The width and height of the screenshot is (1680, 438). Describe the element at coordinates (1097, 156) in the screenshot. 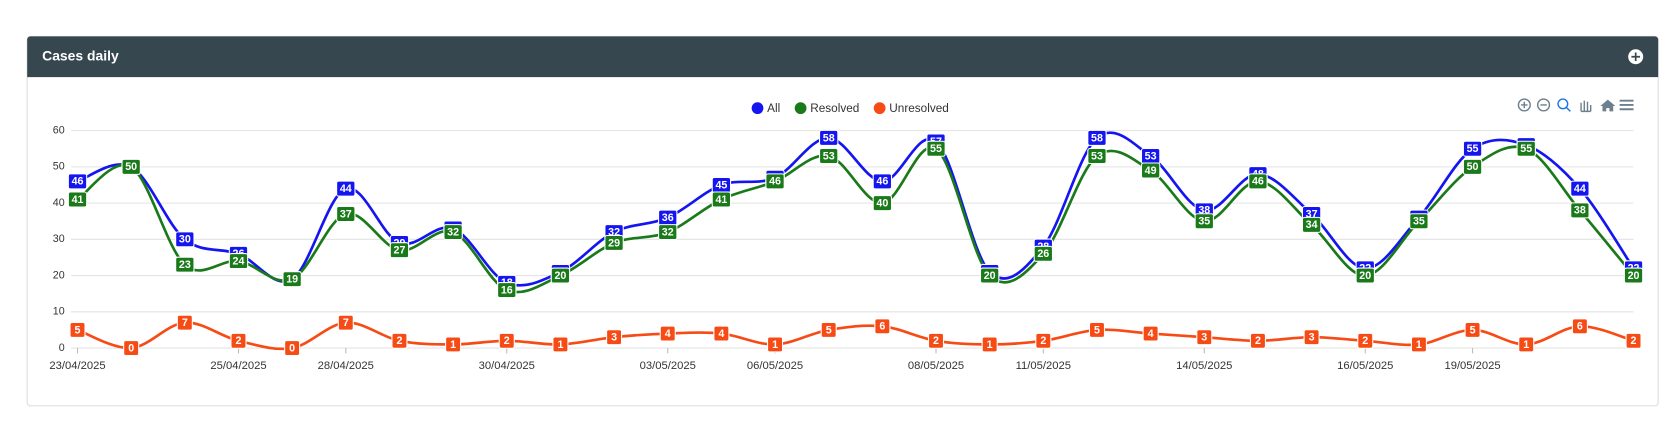

I see `data-label-text: 53` at that location.